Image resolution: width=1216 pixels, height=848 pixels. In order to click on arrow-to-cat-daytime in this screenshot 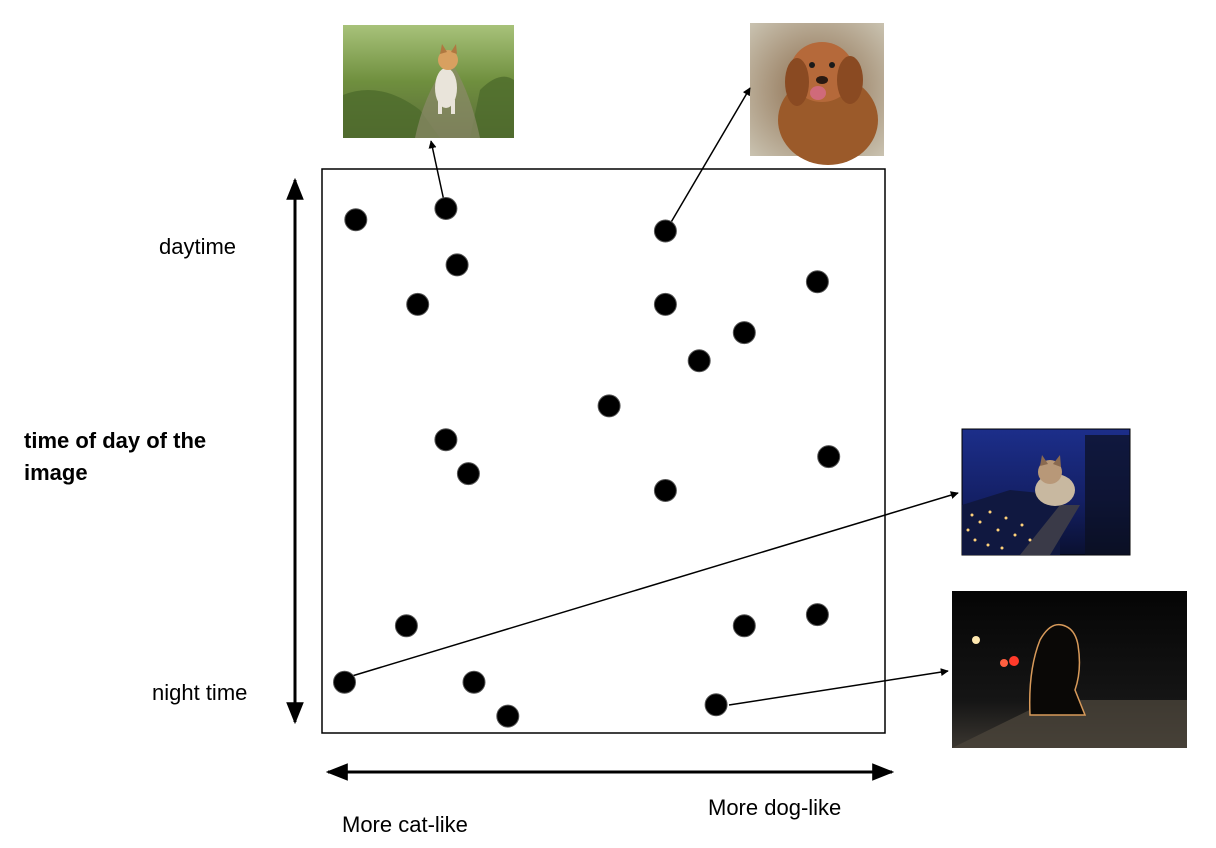, I will do `click(436, 171)`.